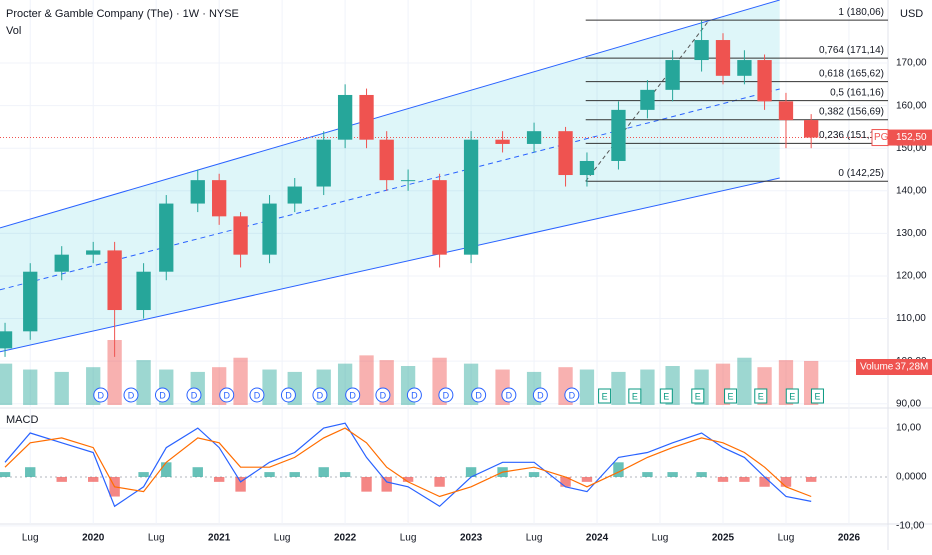 The width and height of the screenshot is (932, 555). I want to click on x-tick-label: 2022, so click(345, 538).